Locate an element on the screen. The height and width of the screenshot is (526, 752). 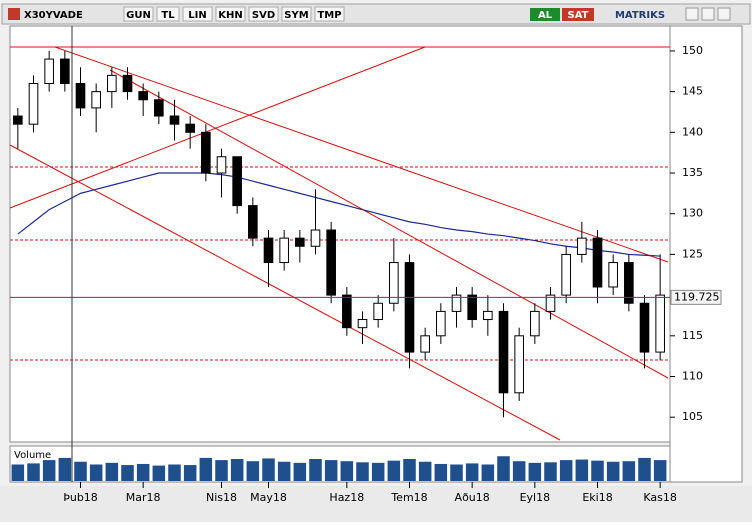
toolbar-button-label: GUN is located at coordinates (138, 15).